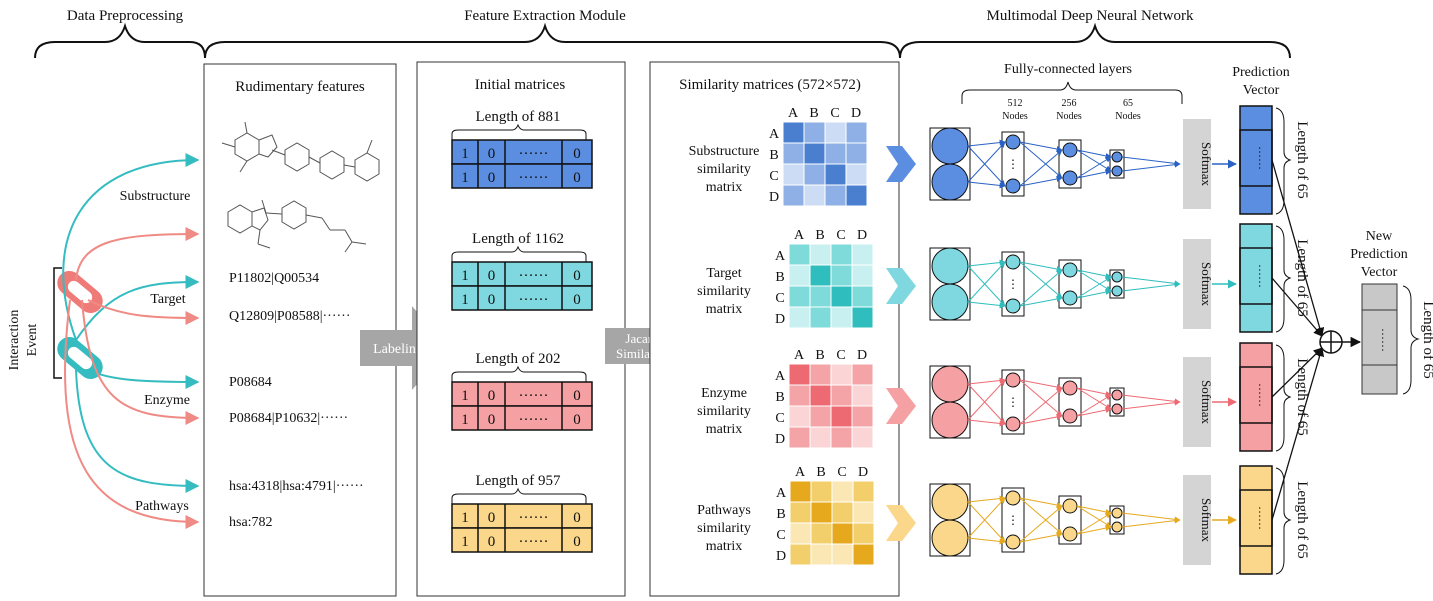  What do you see at coordinates (125, 16) in the screenshot?
I see `section-title-data-preprocessing: Data Preprocessing` at bounding box center [125, 16].